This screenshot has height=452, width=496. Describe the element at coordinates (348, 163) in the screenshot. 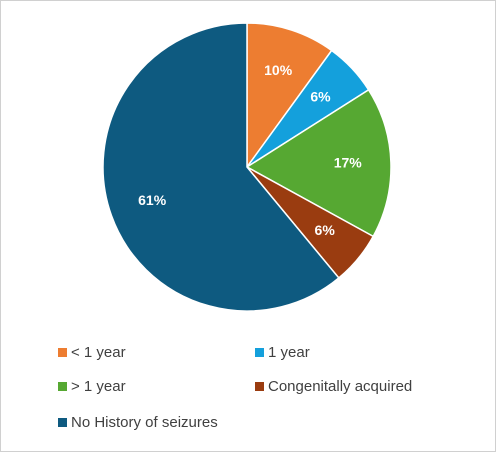

I see `value-label: 17%` at that location.